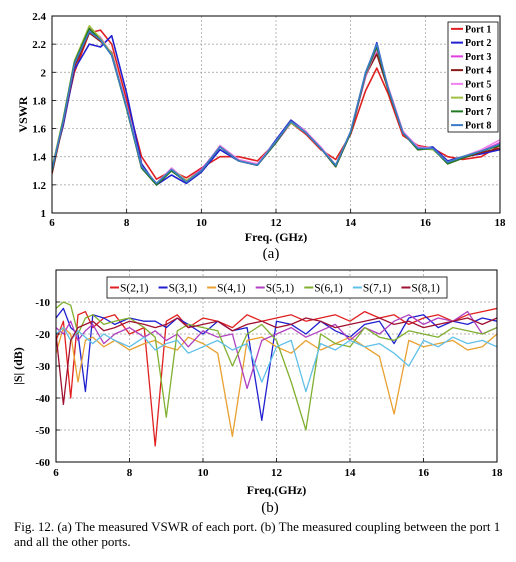 The width and height of the screenshot is (516, 562). Describe the element at coordinates (478, 57) in the screenshot. I see `legend-label: Port 3` at that location.